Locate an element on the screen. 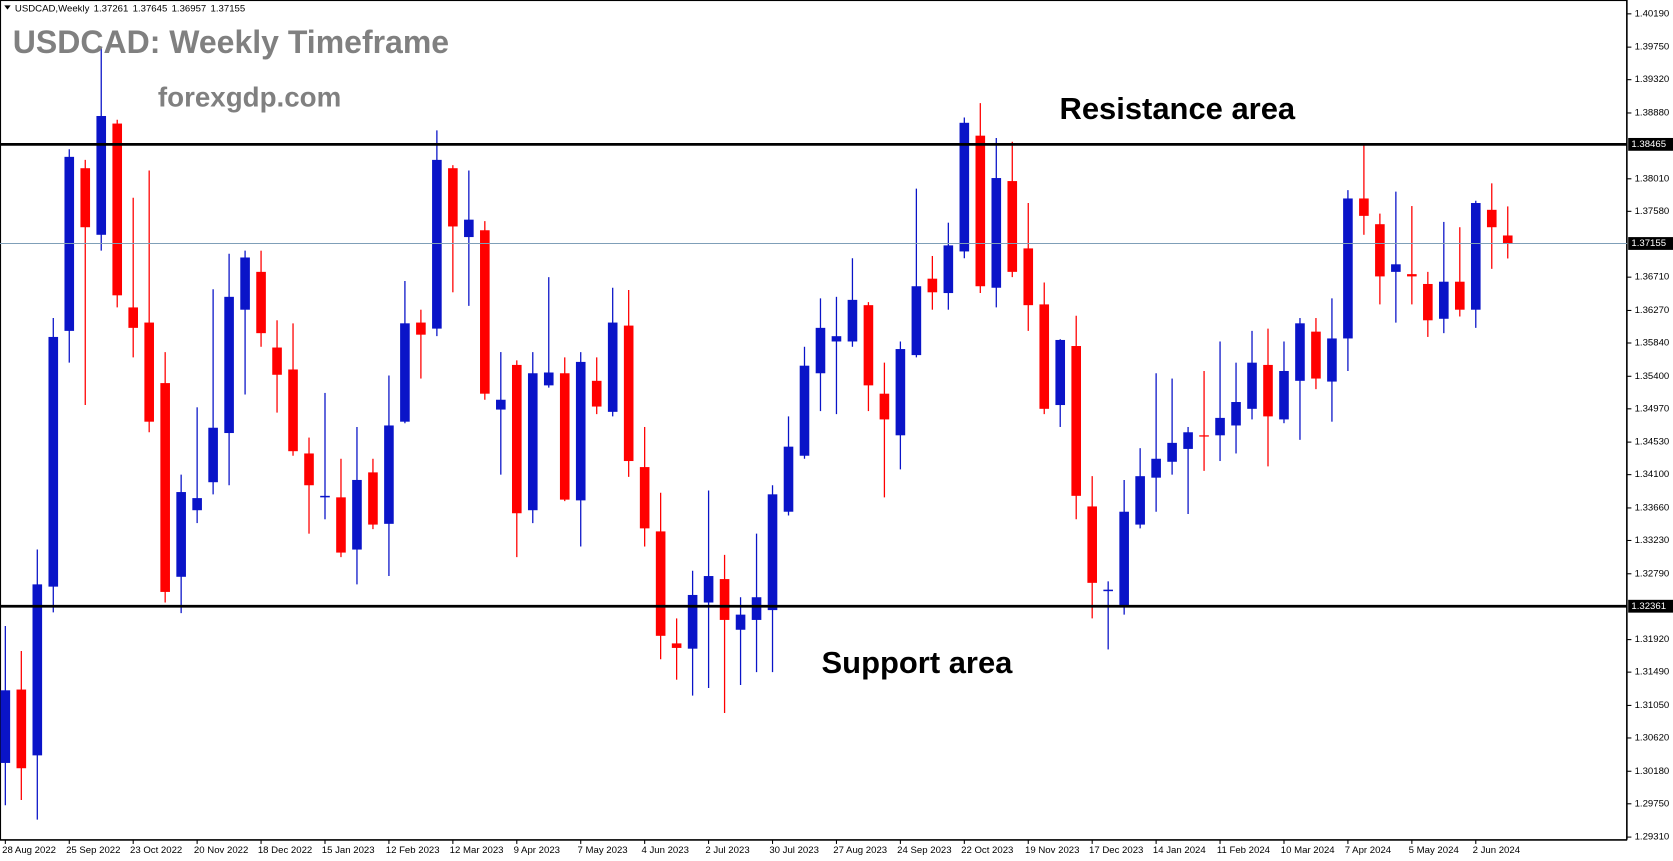 This screenshot has height=861, width=1673. x-tick-label: 30 Jul 2023 is located at coordinates (794, 850).